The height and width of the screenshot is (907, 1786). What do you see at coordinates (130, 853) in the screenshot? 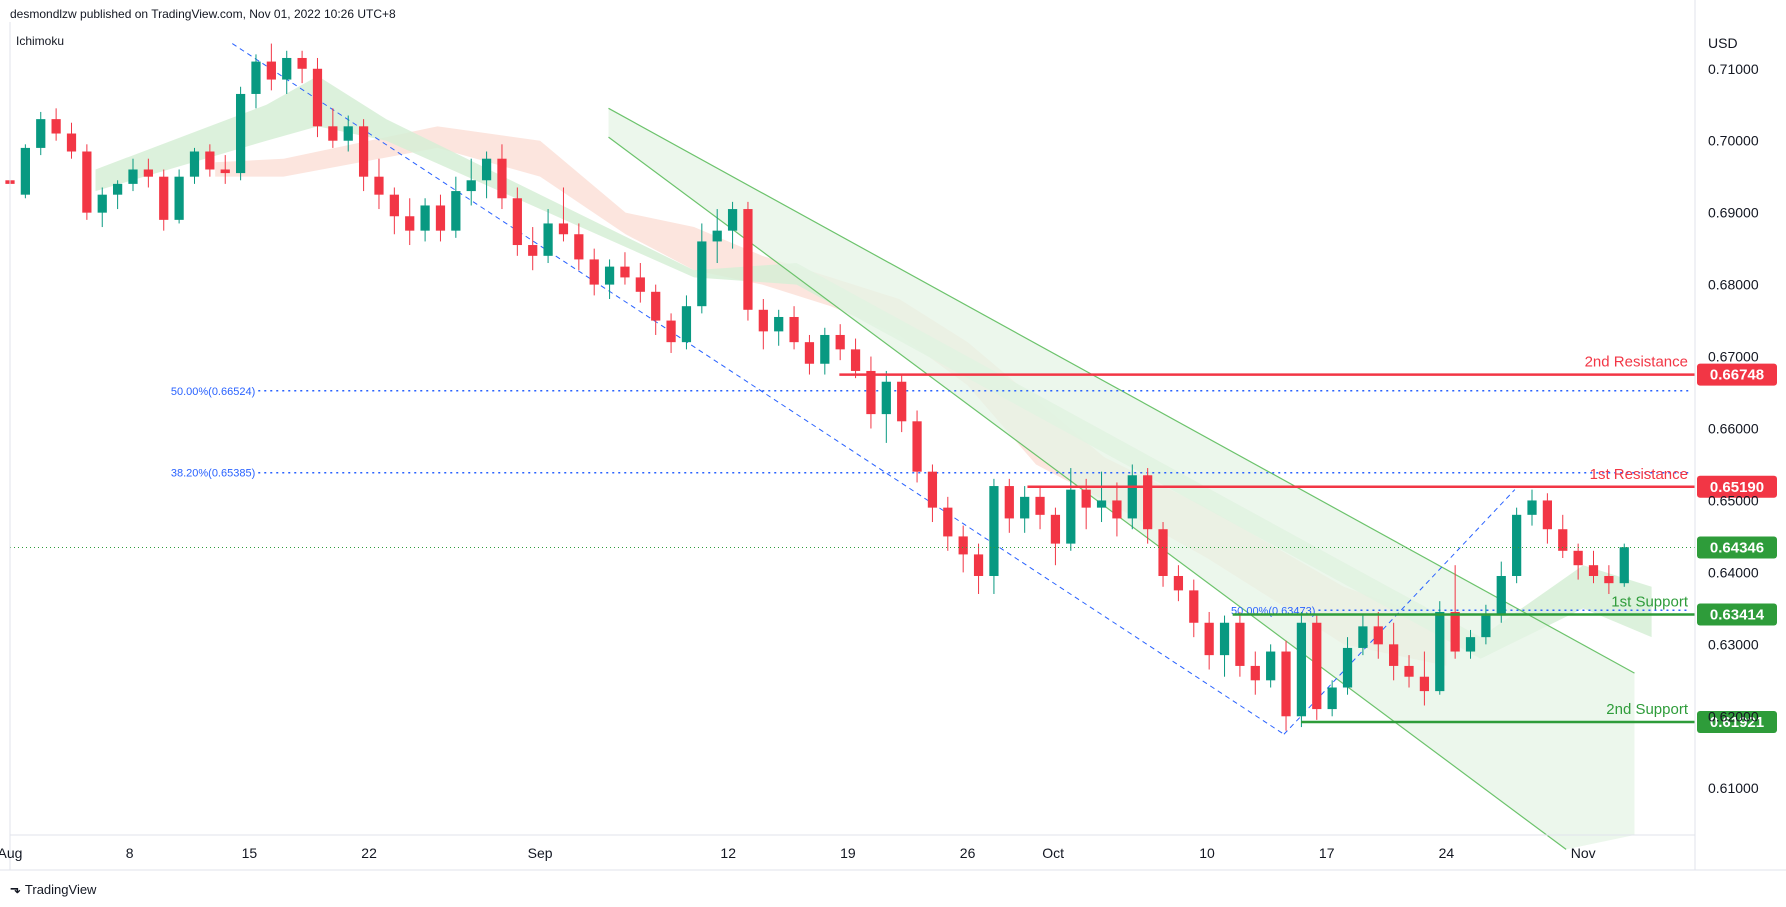
I see `x-tick-label: 8` at bounding box center [130, 853].